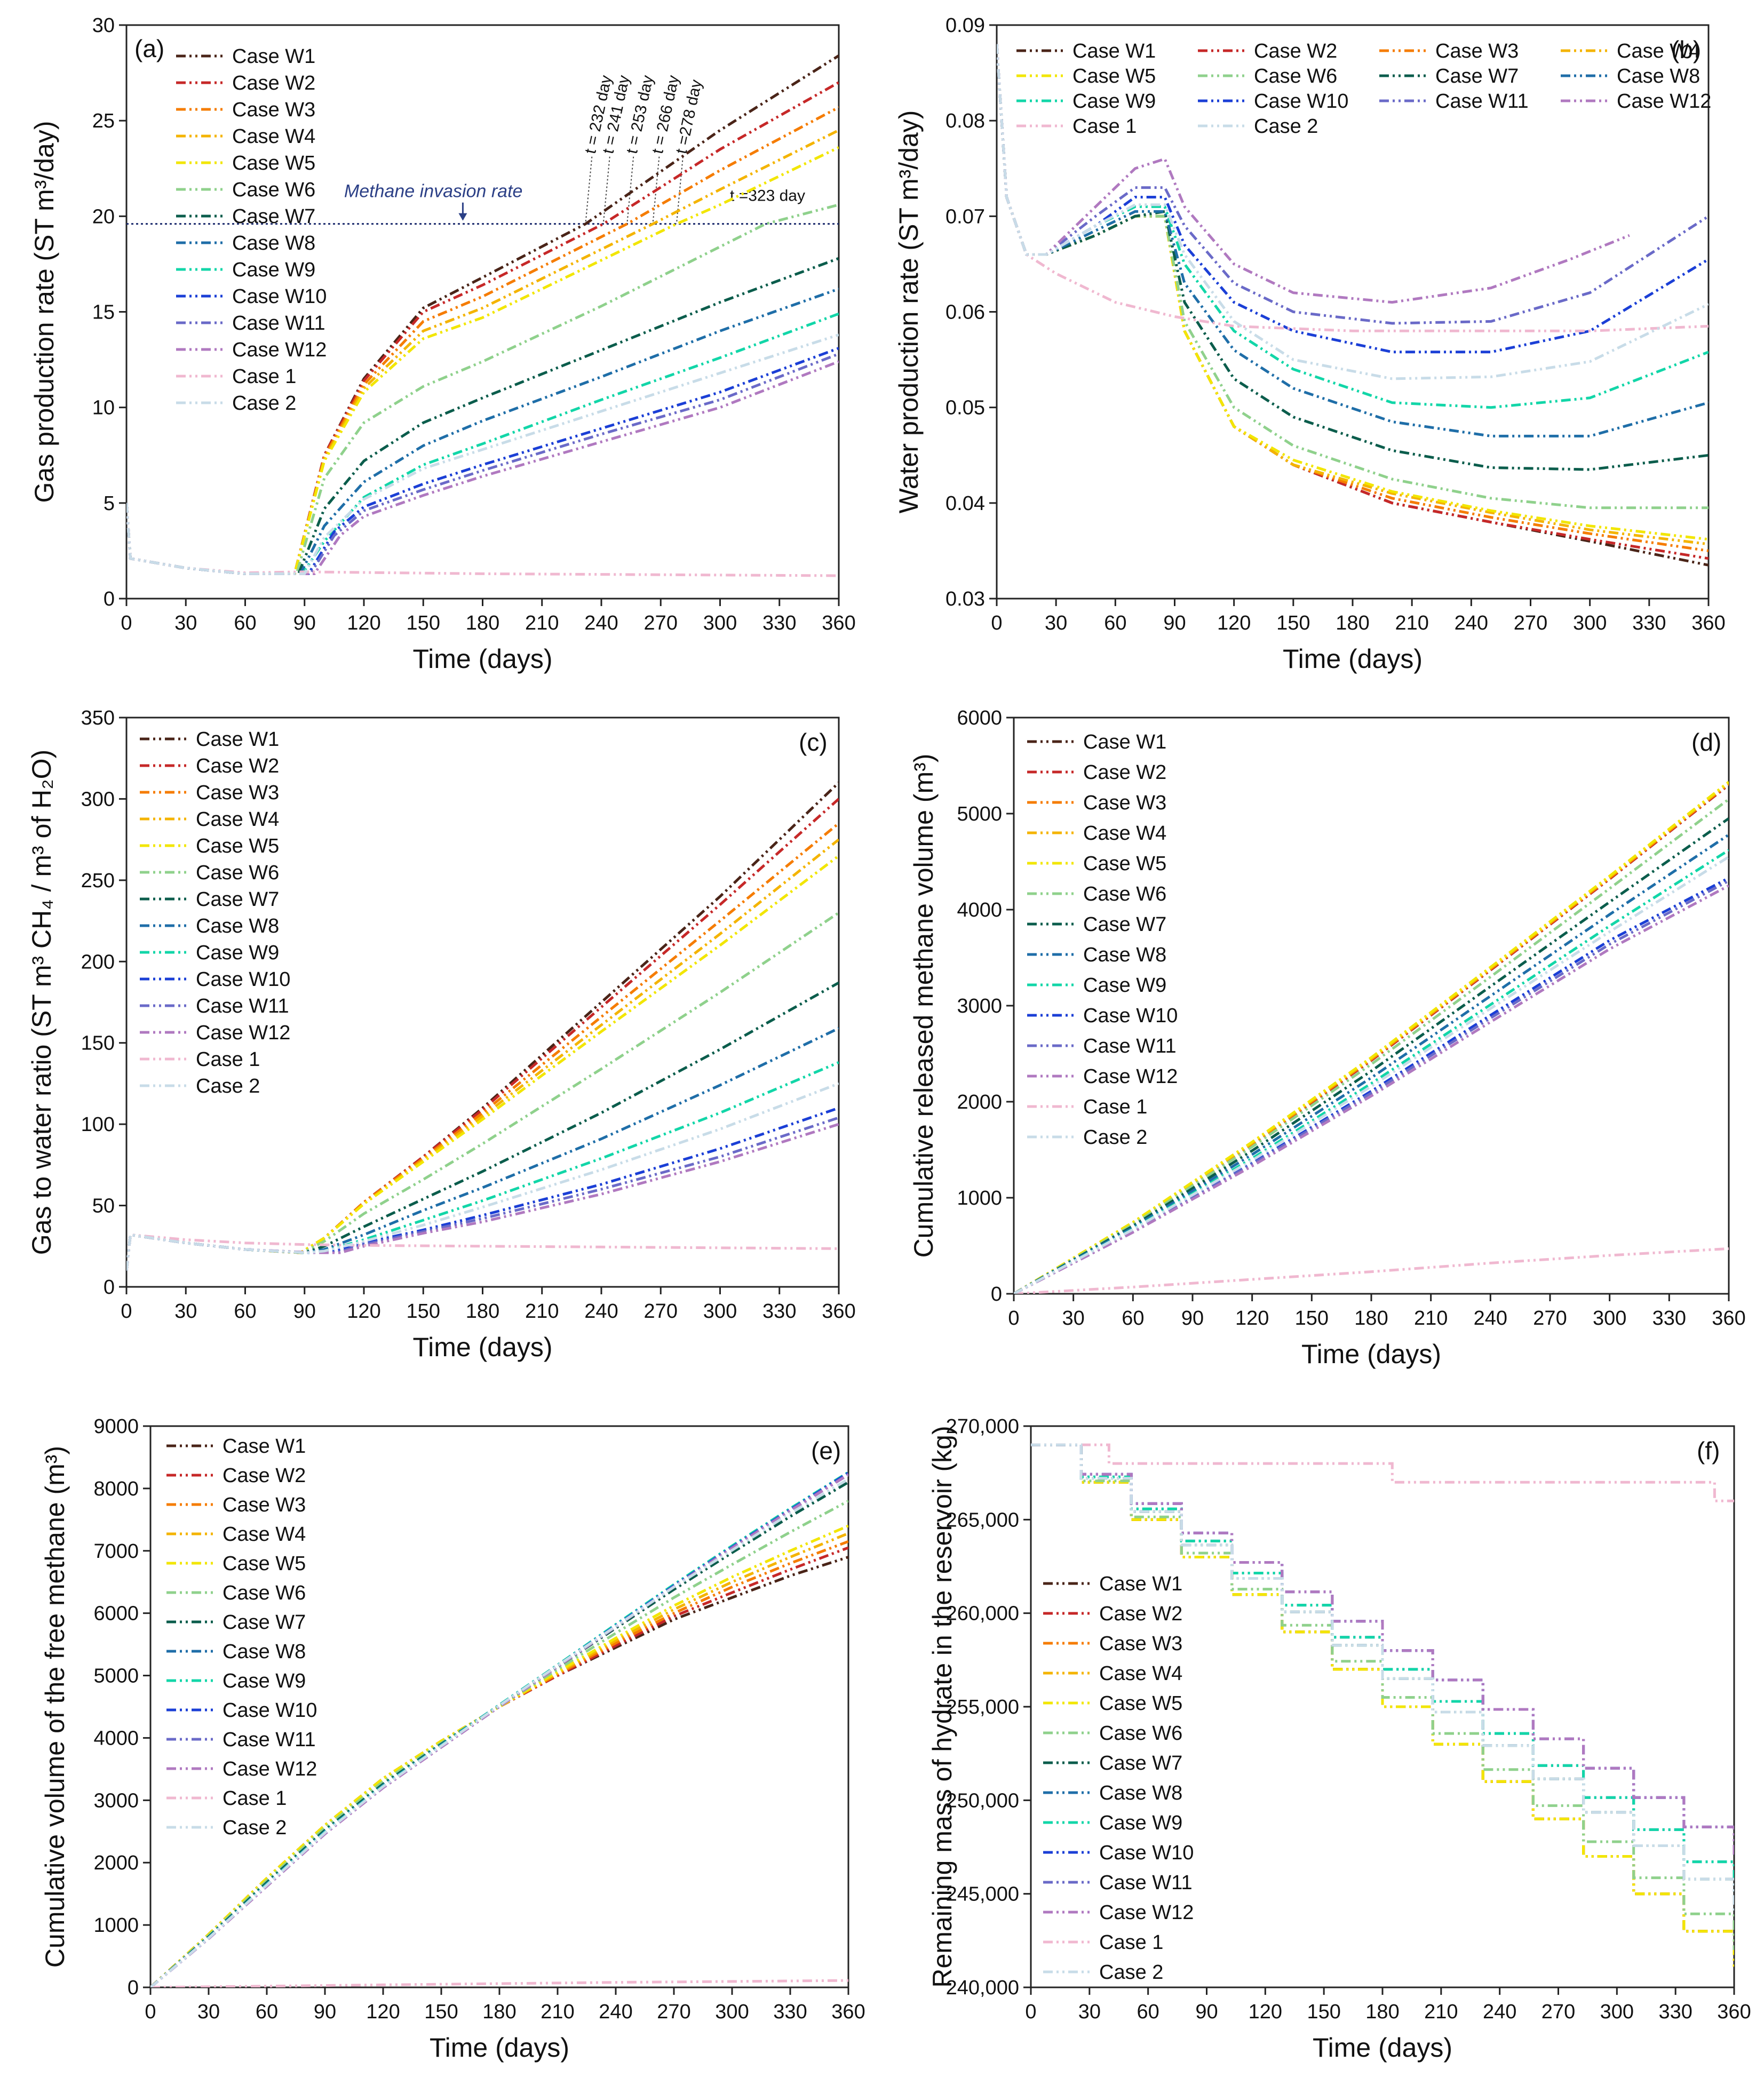 The image size is (1764, 2093). Describe the element at coordinates (1353, 295) in the screenshot. I see `series-line-case-w4` at that location.